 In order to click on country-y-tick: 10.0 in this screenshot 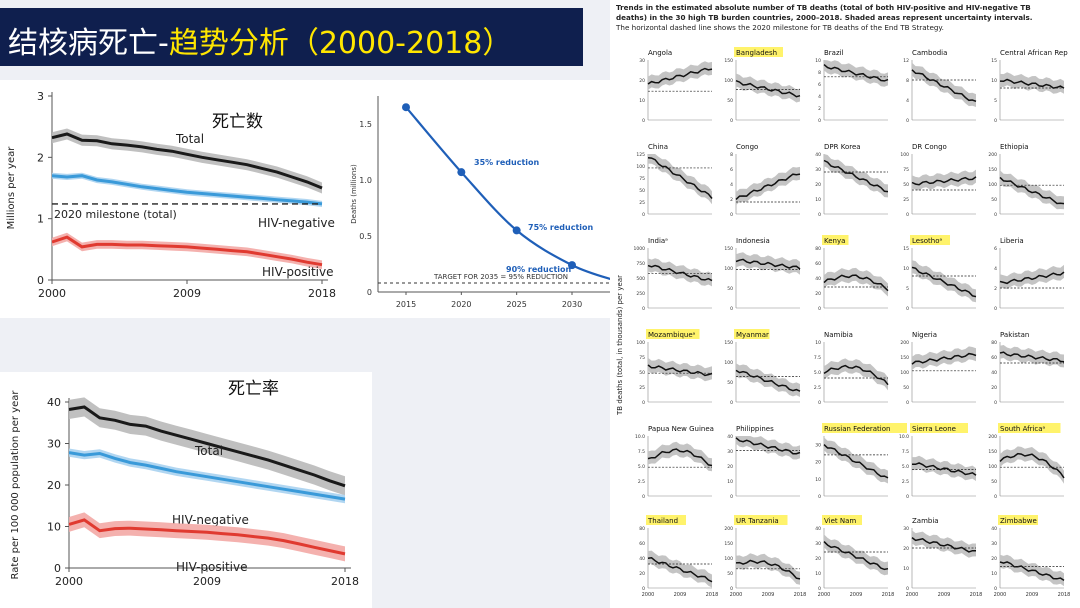, I will do `click(904, 437)`.